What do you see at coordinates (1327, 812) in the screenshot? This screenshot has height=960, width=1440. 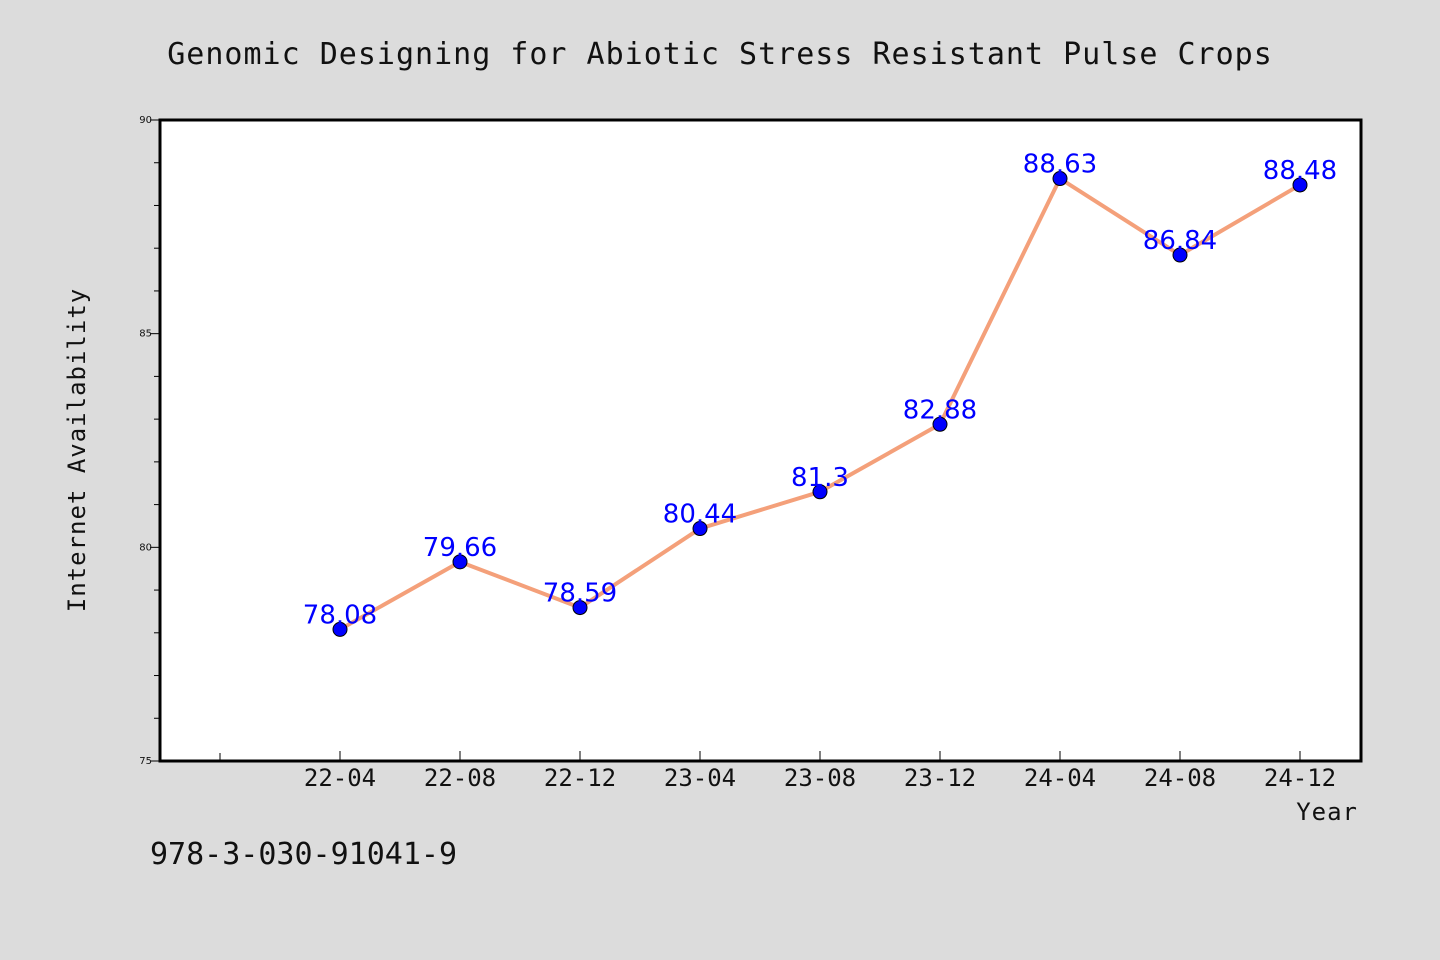 I see `x-axis-label: Year` at bounding box center [1327, 812].